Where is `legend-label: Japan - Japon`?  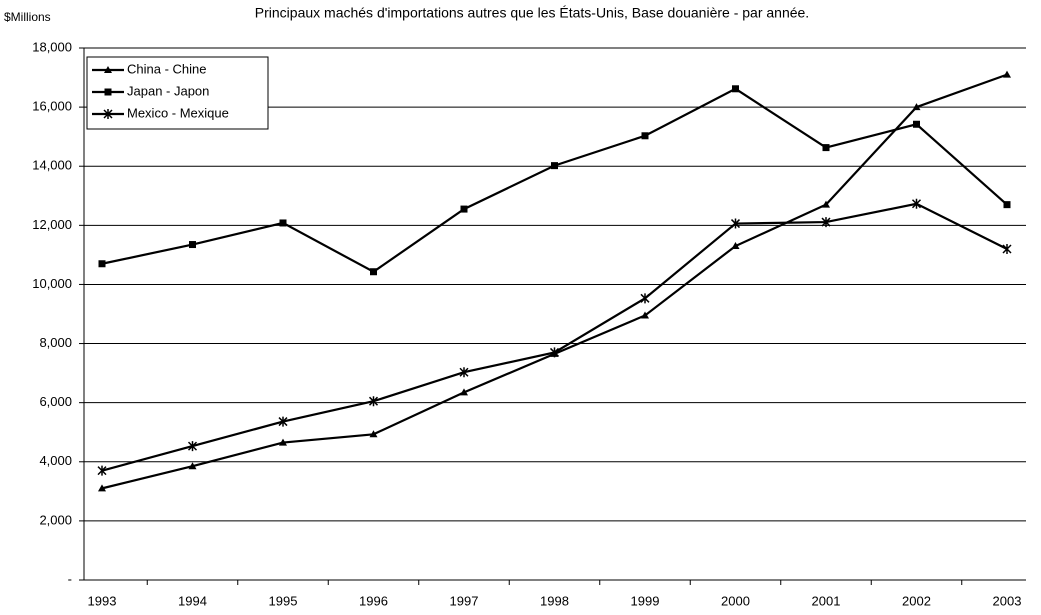
legend-label: Japan - Japon is located at coordinates (168, 90).